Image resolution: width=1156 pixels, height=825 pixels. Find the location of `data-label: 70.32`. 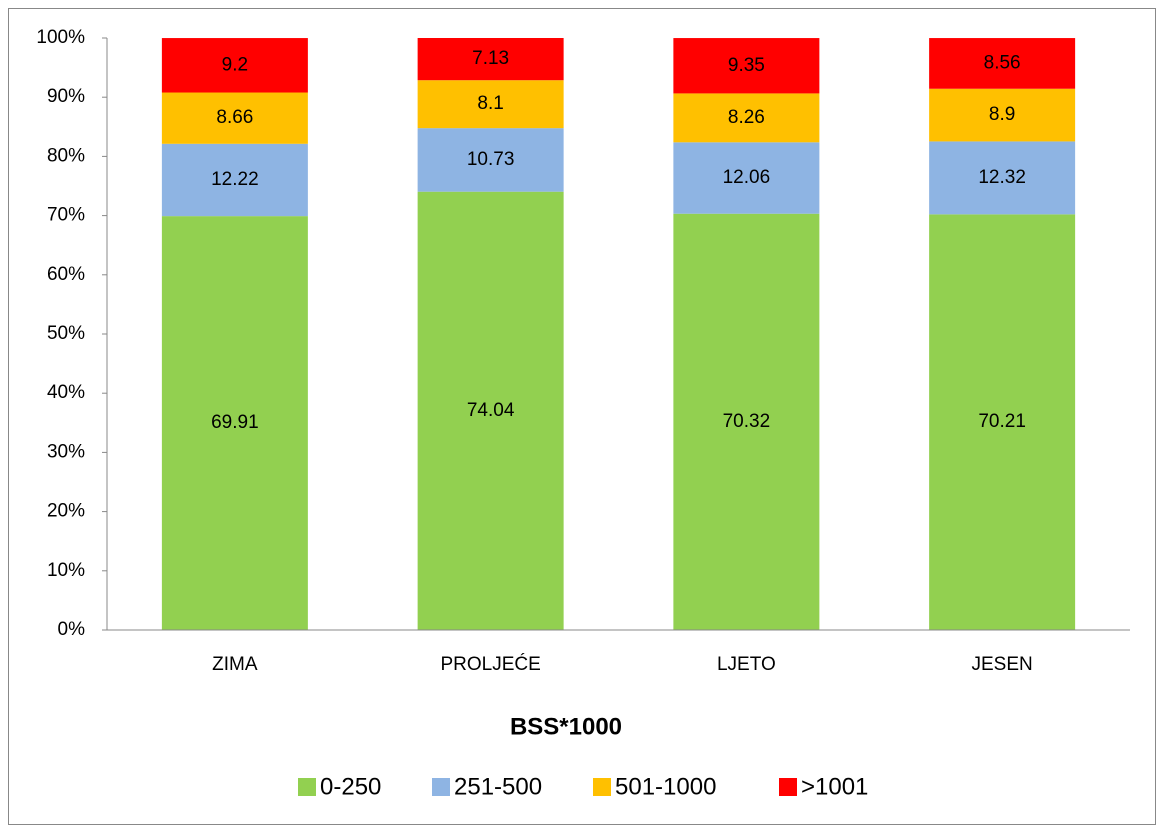

data-label: 70.32 is located at coordinates (747, 421).